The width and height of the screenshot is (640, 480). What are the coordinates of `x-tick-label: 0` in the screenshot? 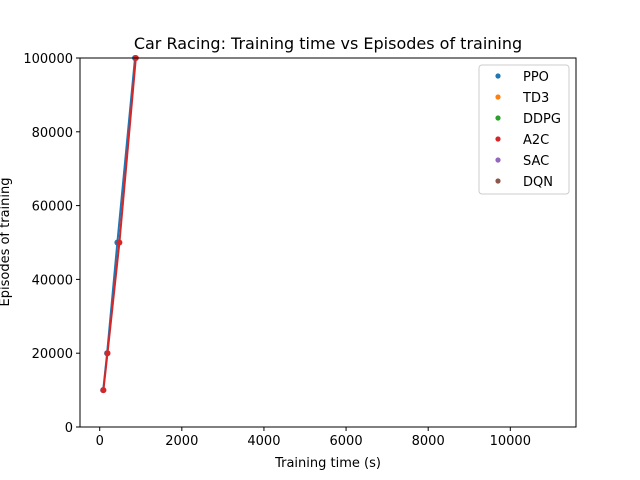 It's located at (100, 441).